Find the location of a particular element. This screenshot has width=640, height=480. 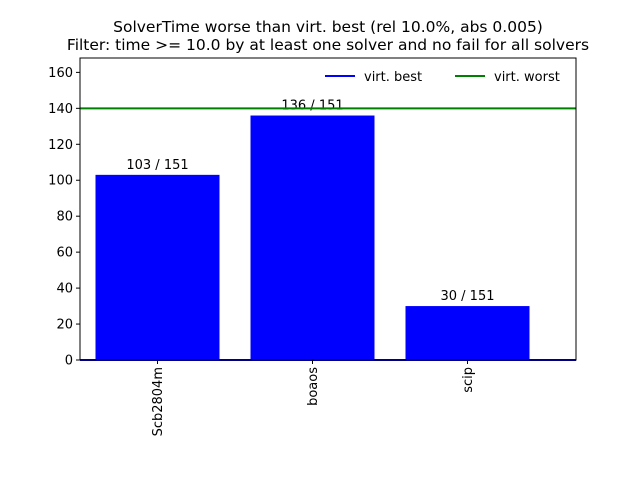

bar-scip is located at coordinates (467, 333).